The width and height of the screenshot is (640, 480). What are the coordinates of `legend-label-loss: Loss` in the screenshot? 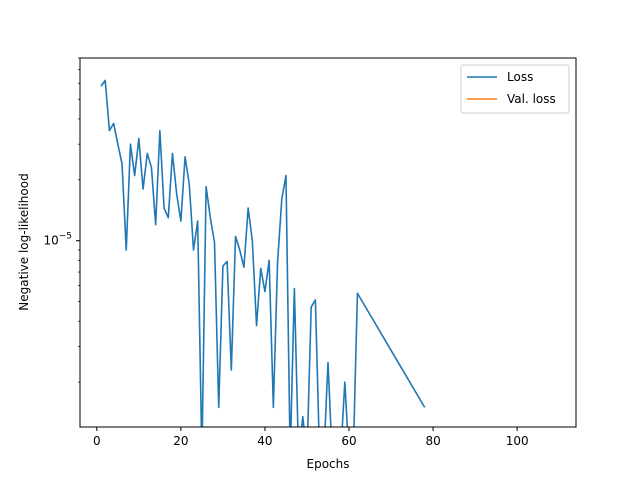 It's located at (520, 77).